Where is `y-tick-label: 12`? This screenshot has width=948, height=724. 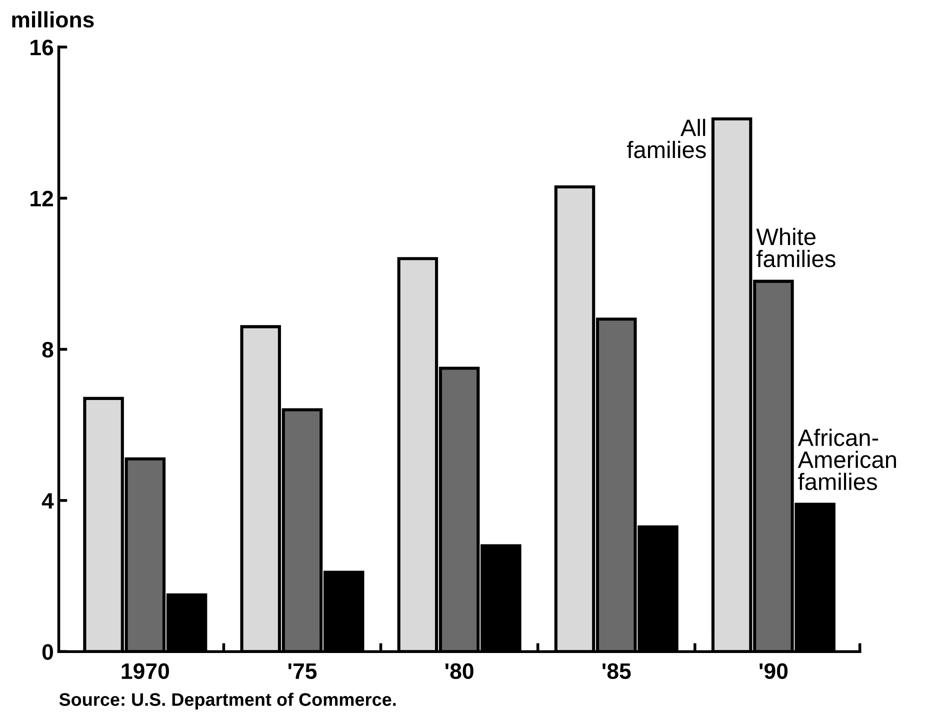
y-tick-label: 12 is located at coordinates (42, 198).